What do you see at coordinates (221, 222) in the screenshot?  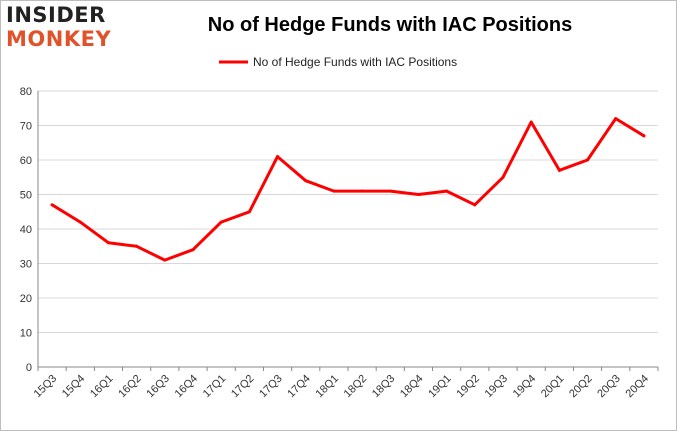 I see `data-point-17Q1` at bounding box center [221, 222].